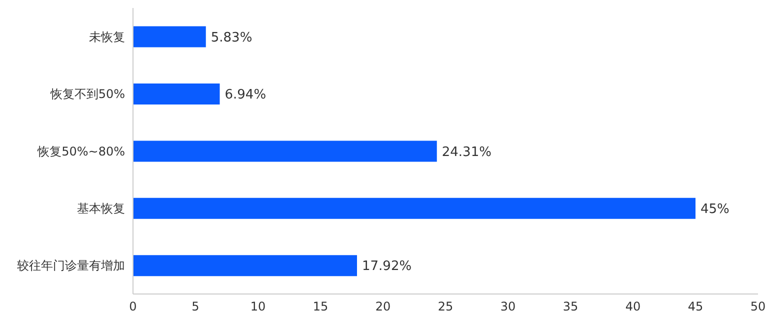 Image resolution: width=771 pixels, height=330 pixels. Describe the element at coordinates (508, 307) in the screenshot. I see `x-tick-label: 30` at that location.